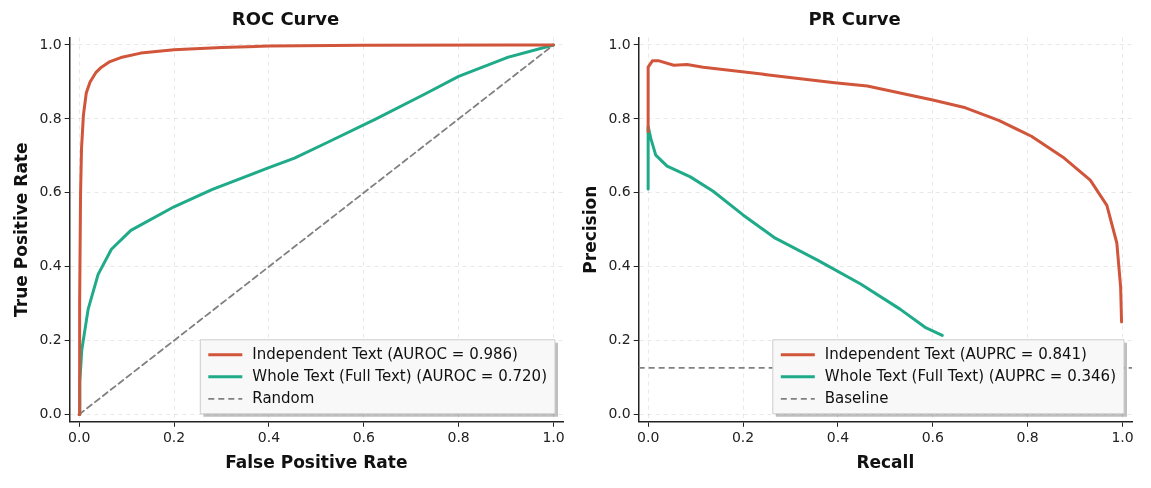 The image size is (1151, 488). Describe the element at coordinates (400, 375) in the screenshot. I see `legend-label: Whole Text (Full Text) (AUROC = 0.720)` at that location.